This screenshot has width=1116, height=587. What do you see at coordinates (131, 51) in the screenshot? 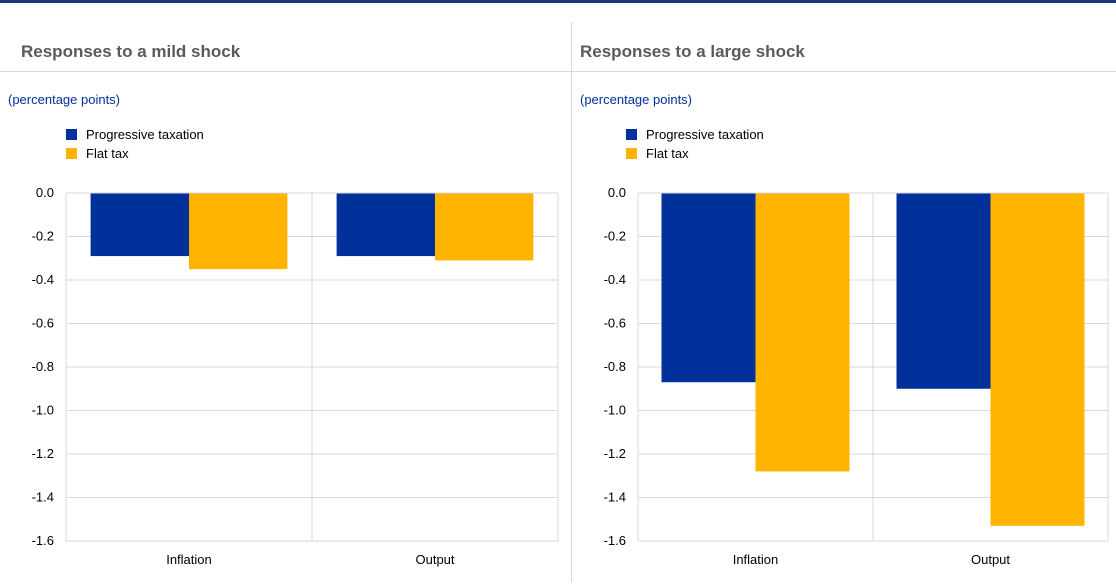
I see `mild-shock-title: Responses to a mild shock` at bounding box center [131, 51].